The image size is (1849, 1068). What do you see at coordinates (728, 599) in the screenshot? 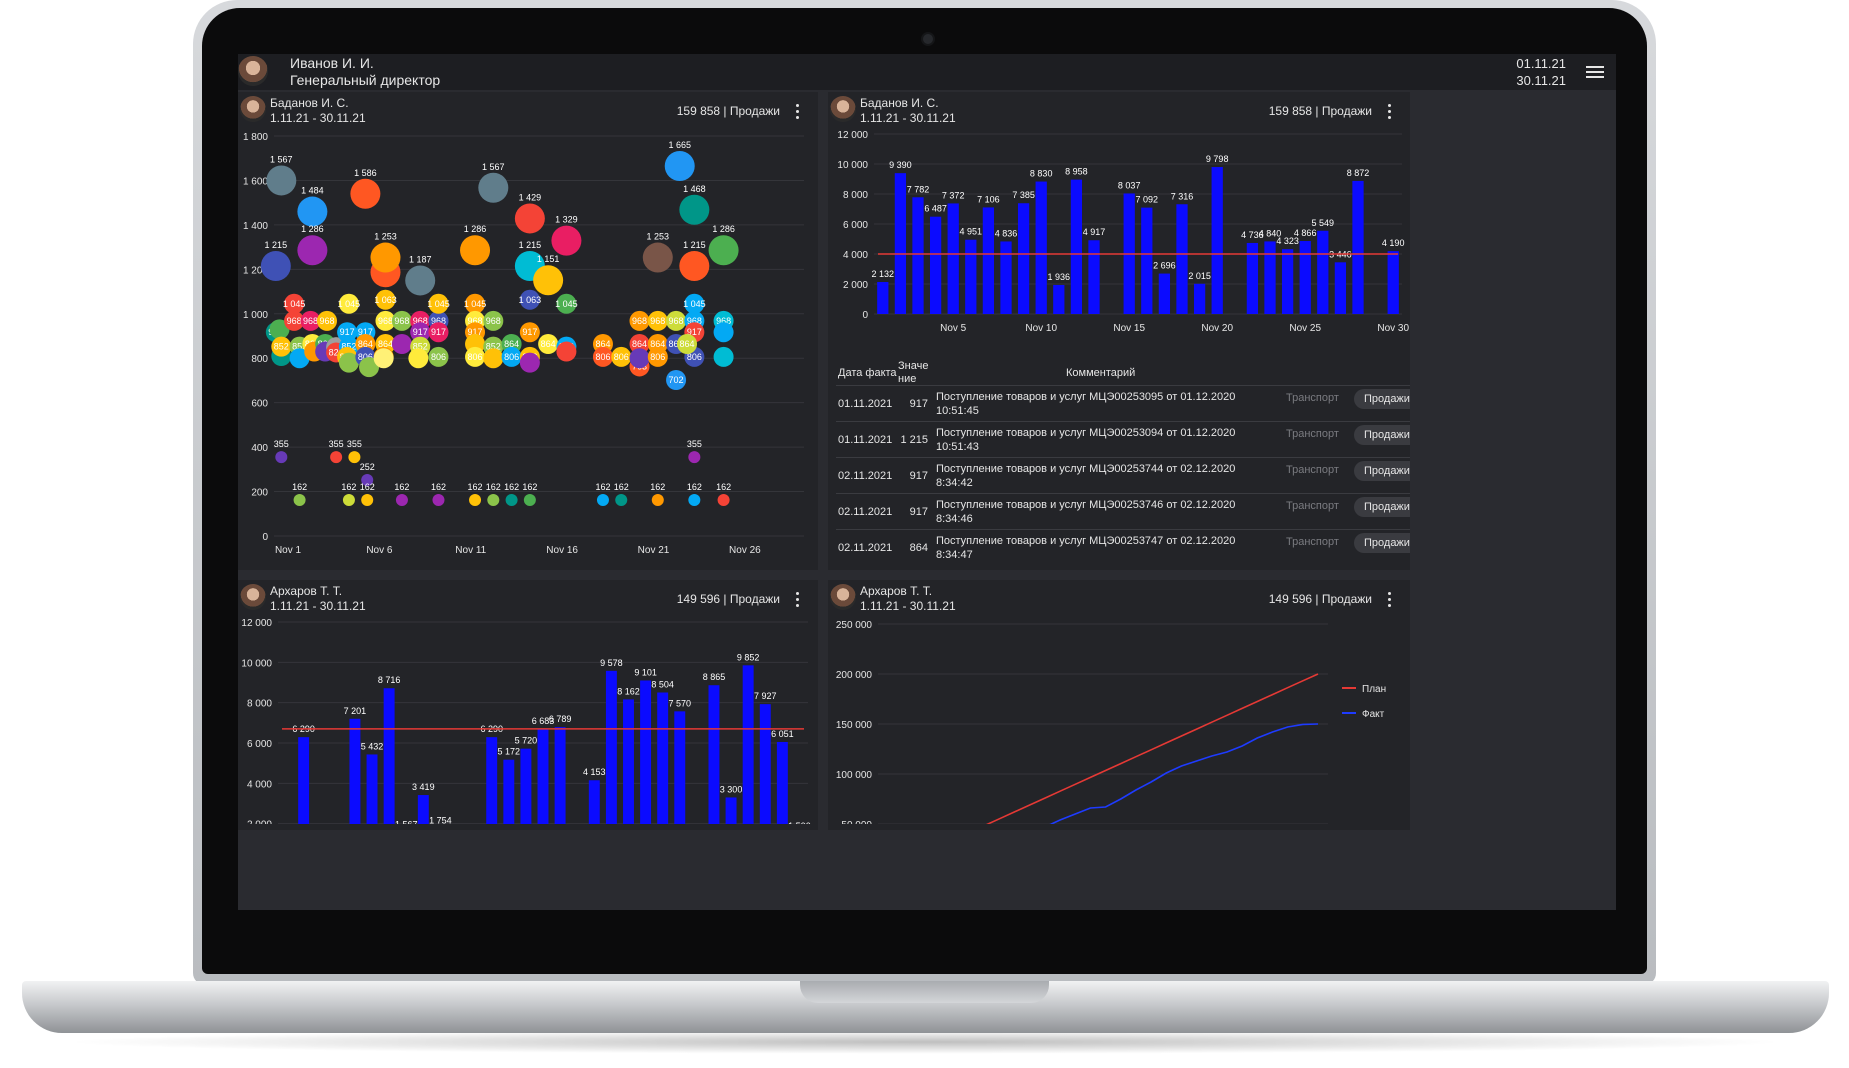
I see `panel-summary: 149 596 | Продажи` at bounding box center [728, 599].